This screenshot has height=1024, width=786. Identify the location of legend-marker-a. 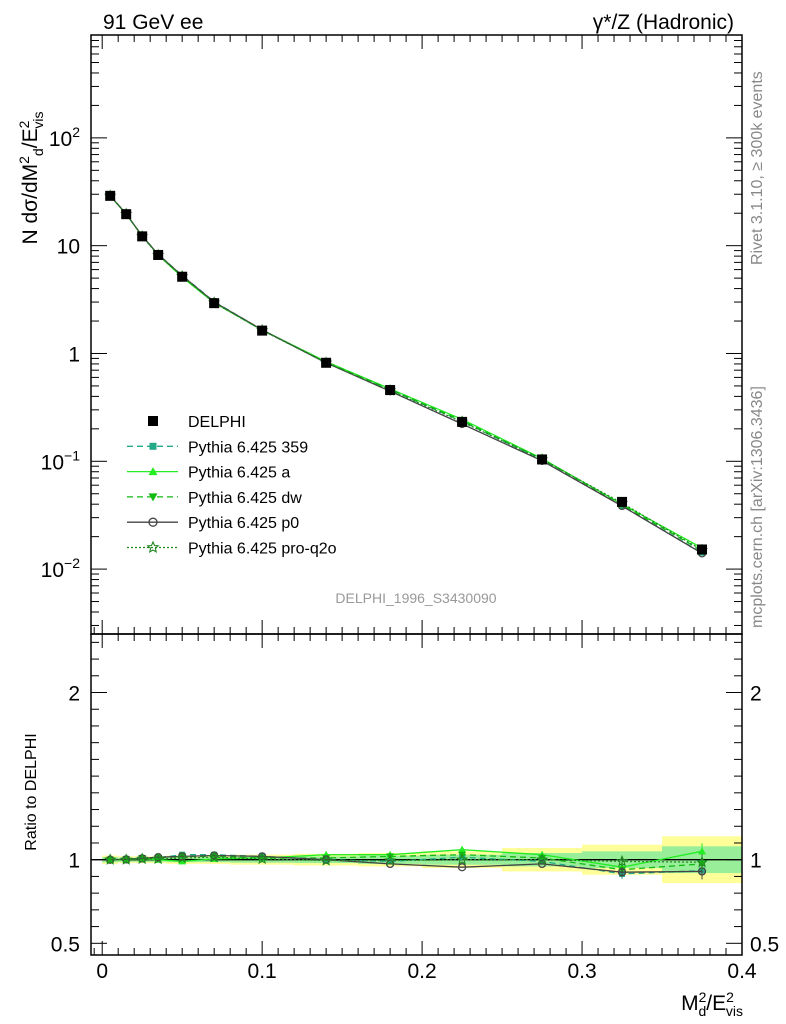
(153, 471).